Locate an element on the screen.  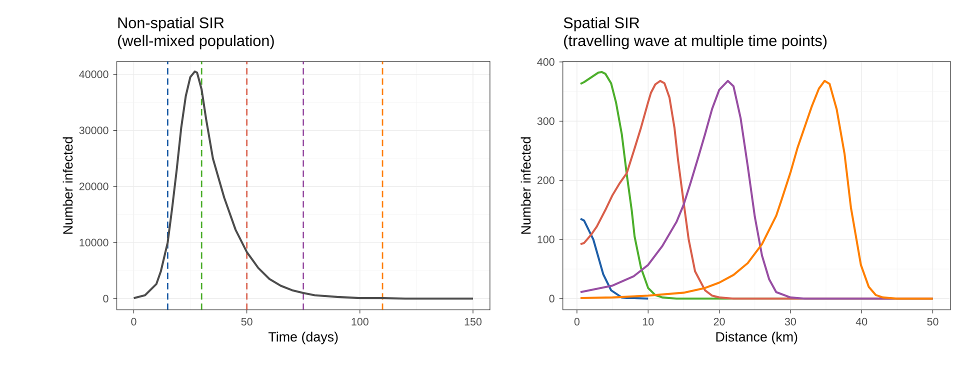
x-tick-label: 150 is located at coordinates (473, 322).